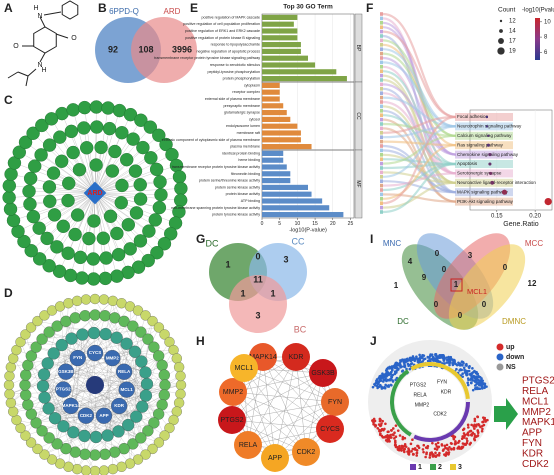  I want to click on gene-label: CDK2, so click(440, 414).